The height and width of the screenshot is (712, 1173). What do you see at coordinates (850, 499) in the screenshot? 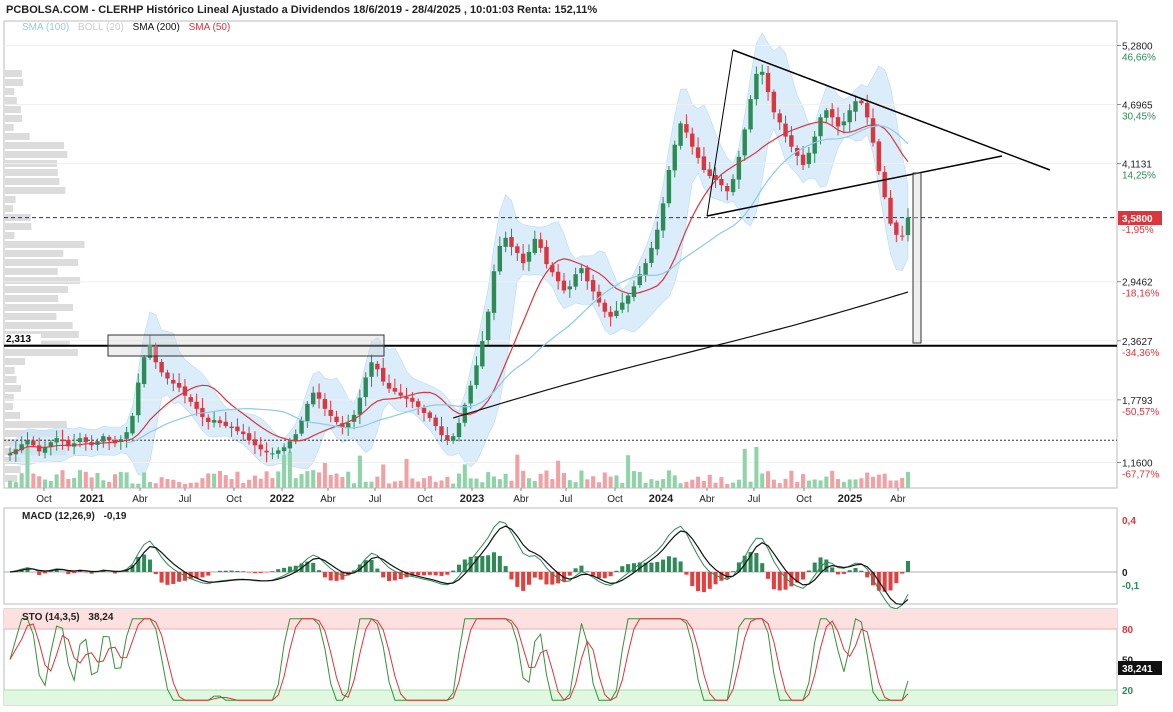
I see `x-tick-label: 2025` at bounding box center [850, 499].